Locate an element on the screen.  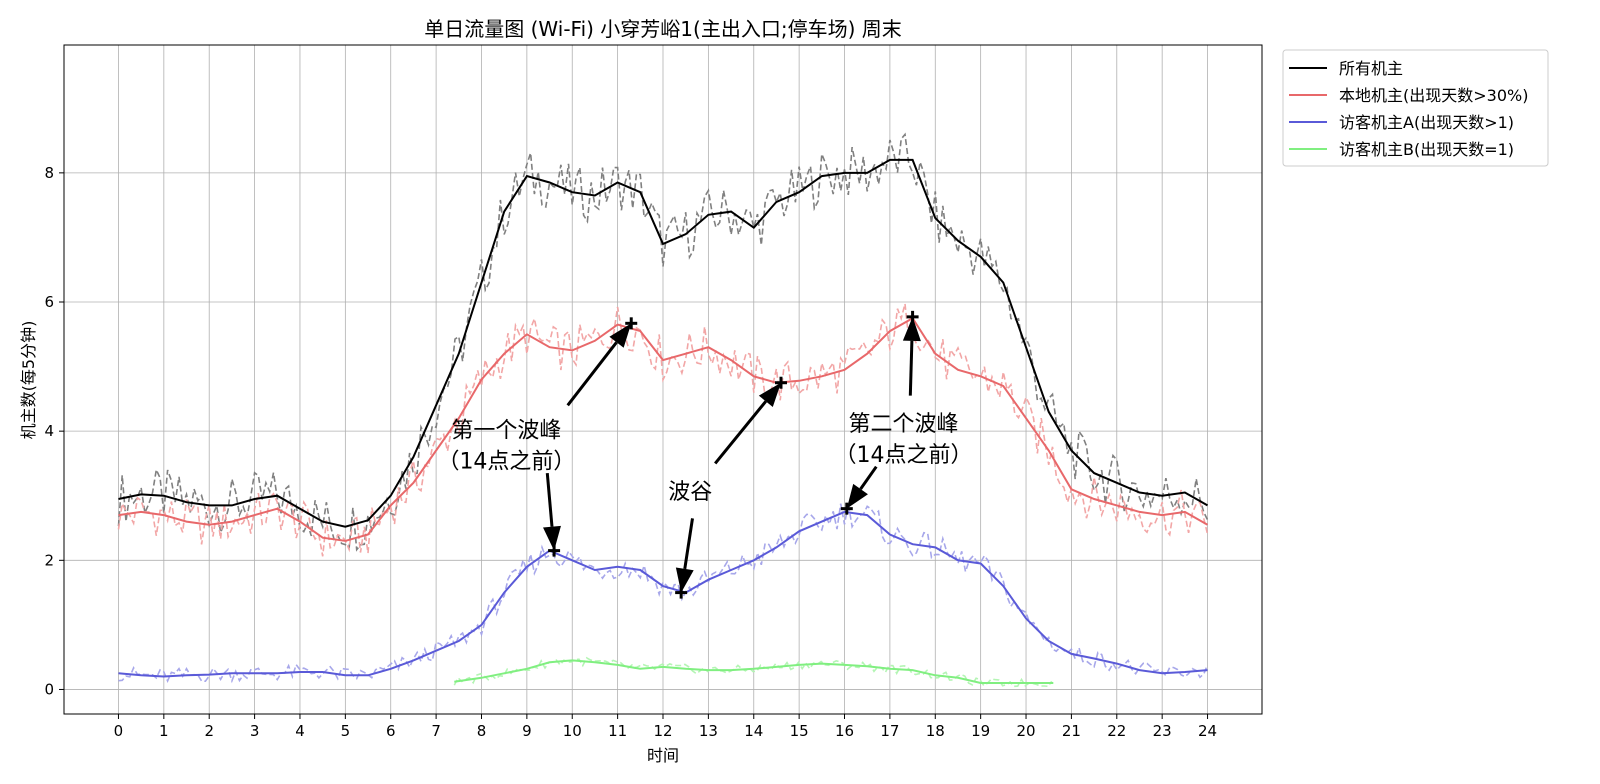
legend-label: 访客机主A(出现天数>1) is located at coordinates (1426, 122).